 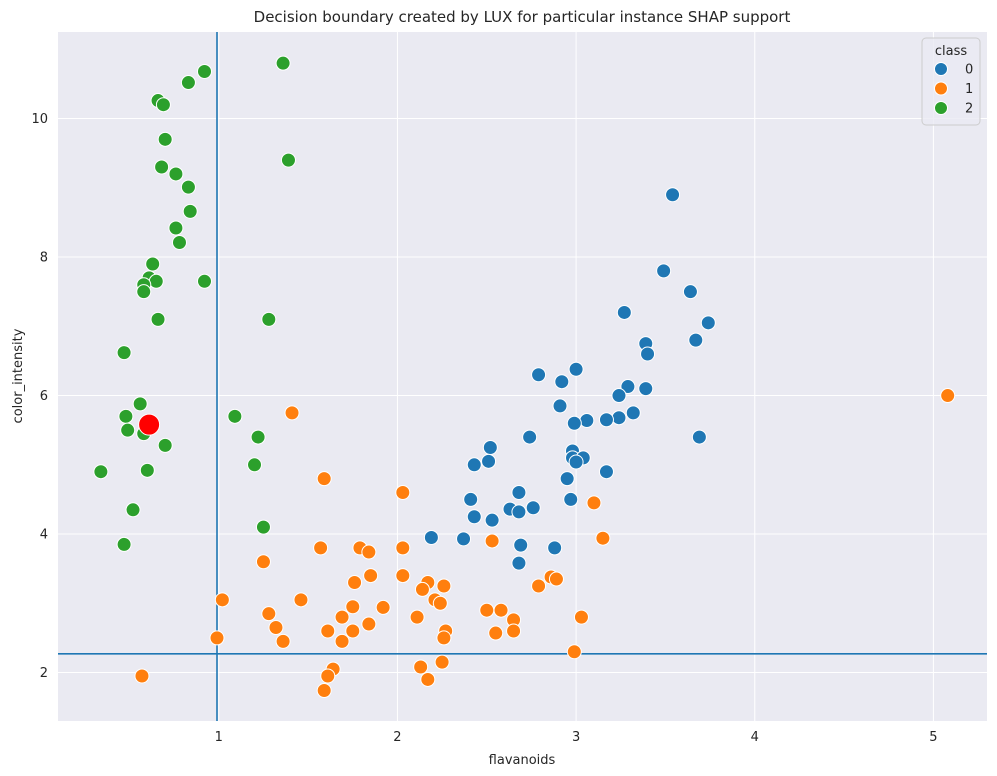 I want to click on highlighted-instance-layer, so click(x=149, y=424).